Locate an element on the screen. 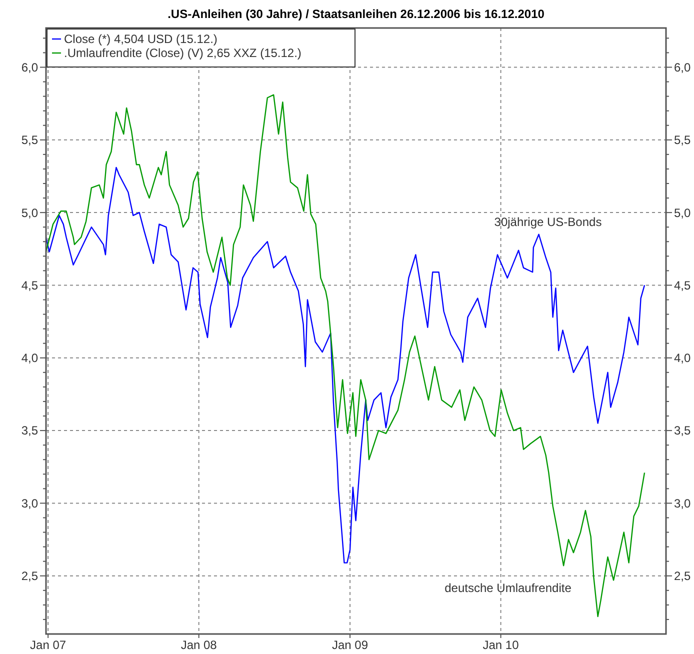 Image resolution: width=694 pixels, height=654 pixels. y-tick-label: 6,0 is located at coordinates (29, 67).